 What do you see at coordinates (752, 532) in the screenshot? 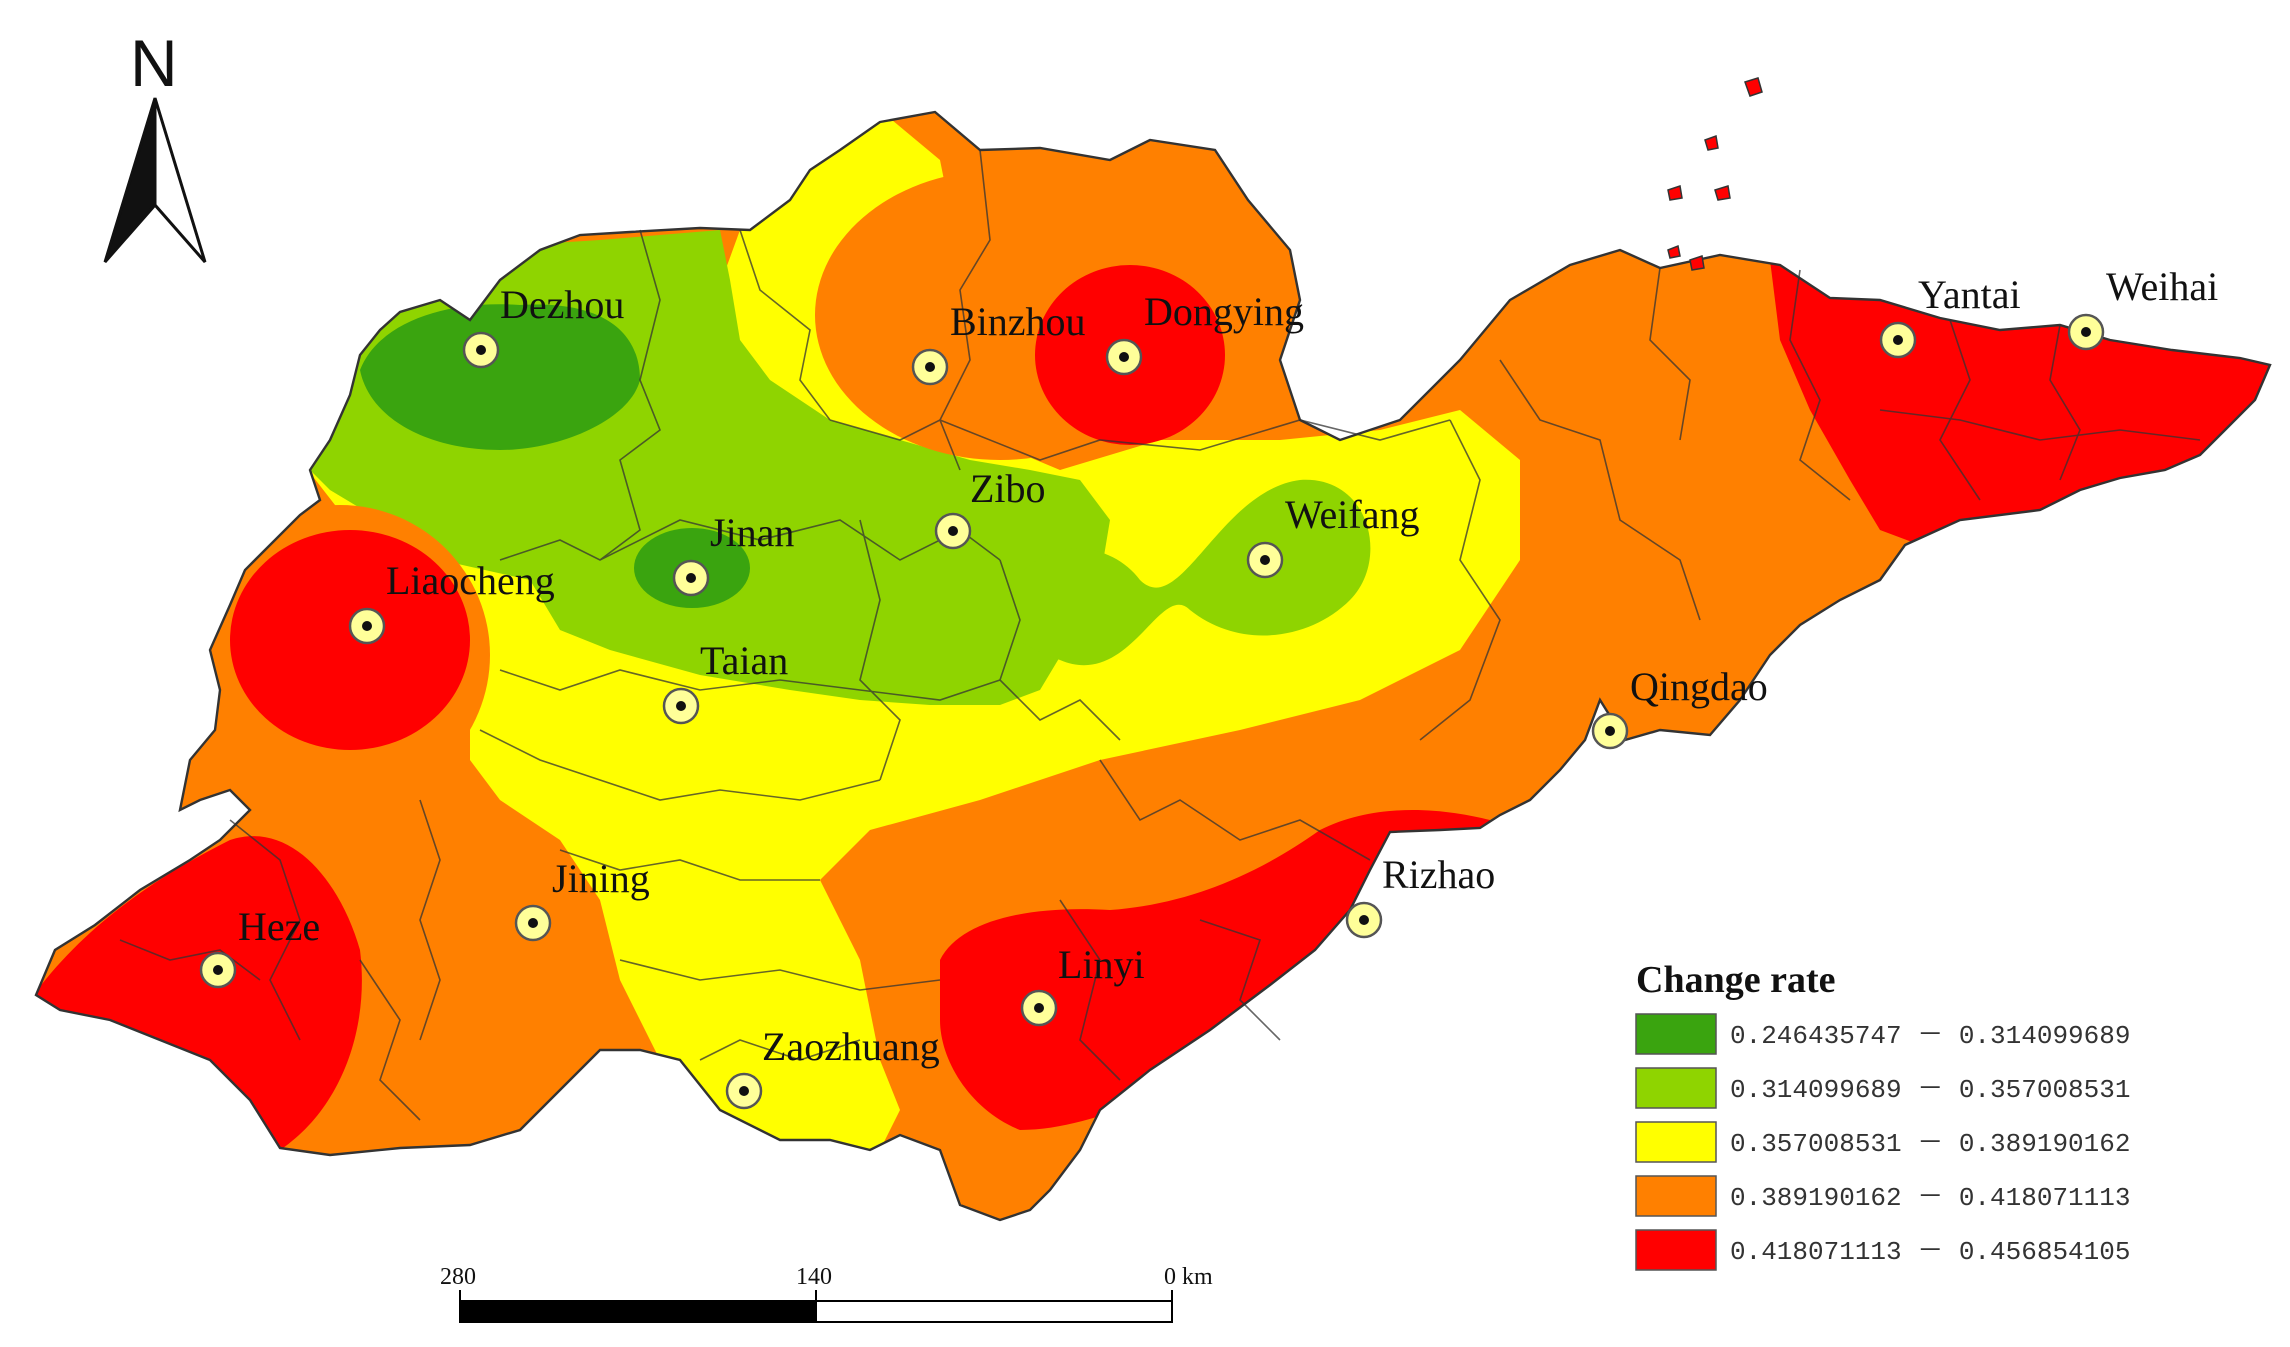
I see `city-label-jinan: Jinan` at bounding box center [752, 532].